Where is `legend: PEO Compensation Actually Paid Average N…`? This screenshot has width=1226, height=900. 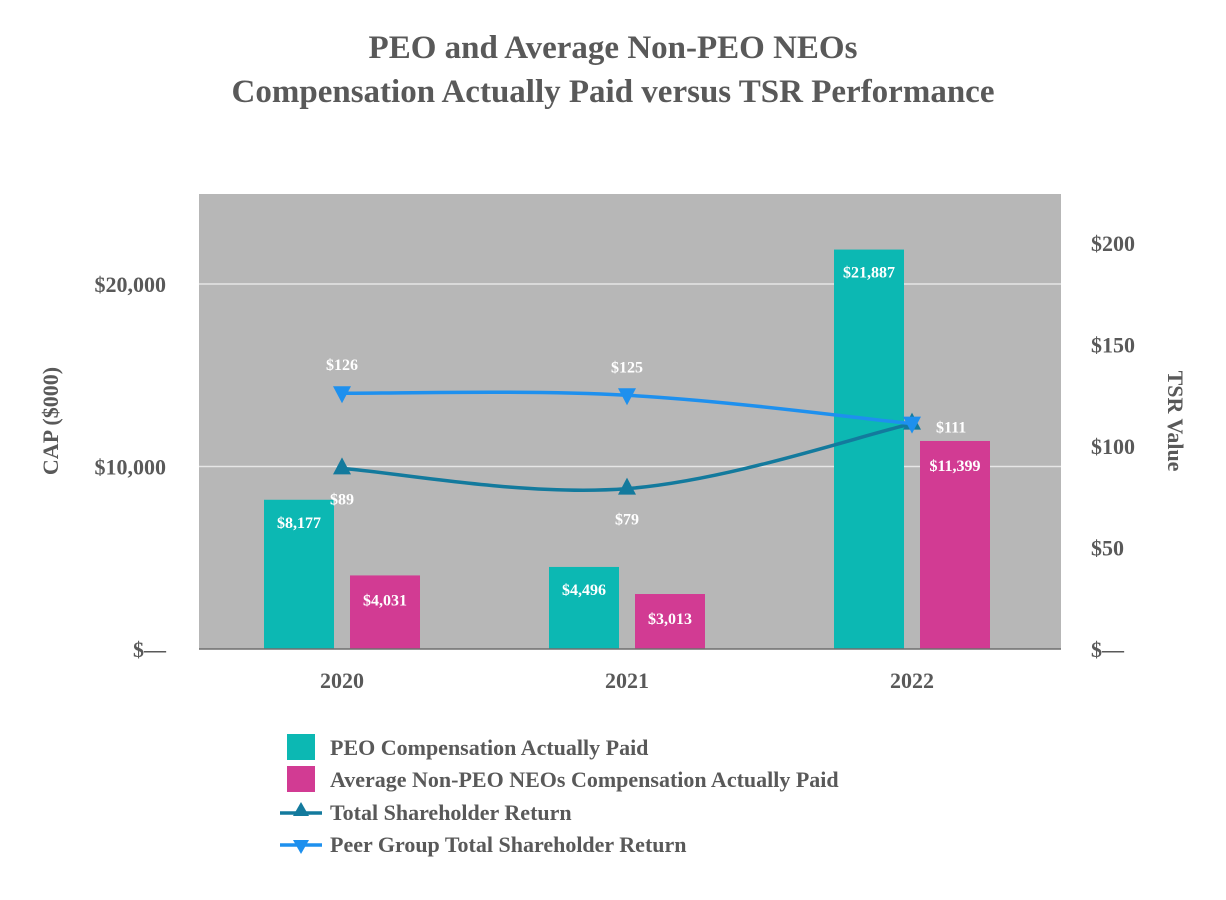
legend: PEO Compensation Actually Paid Average N… is located at coordinates (559, 795).